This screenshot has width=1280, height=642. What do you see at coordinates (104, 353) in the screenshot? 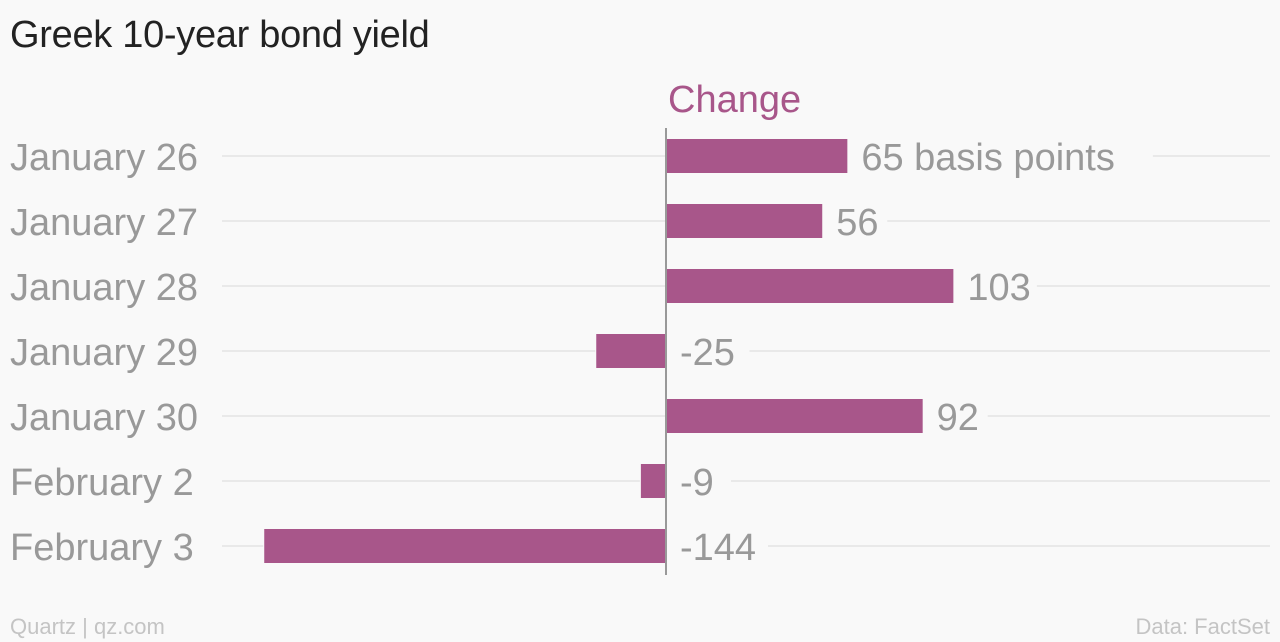
I see `category-label: January 29` at bounding box center [104, 353].